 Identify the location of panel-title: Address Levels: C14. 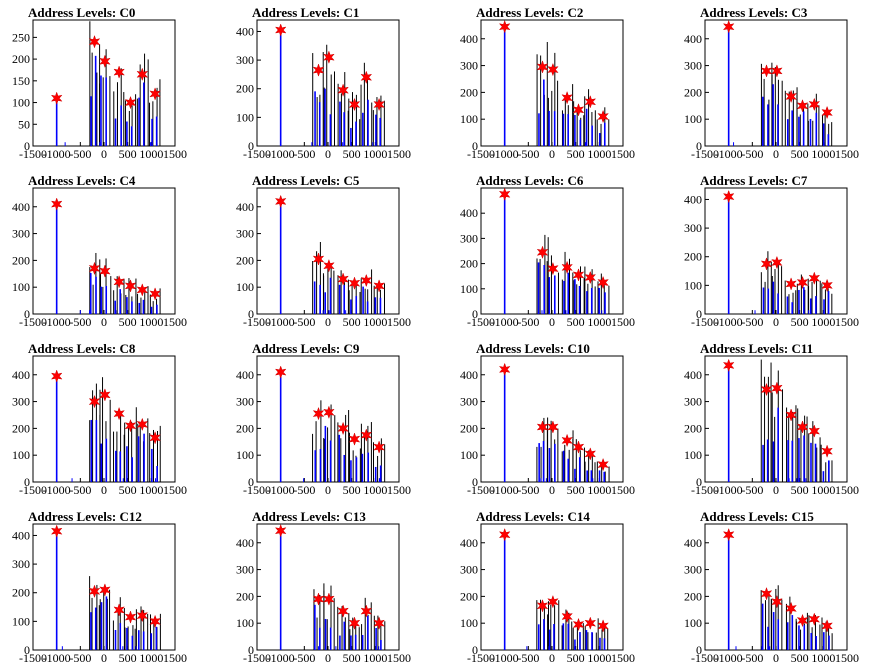
(533, 516).